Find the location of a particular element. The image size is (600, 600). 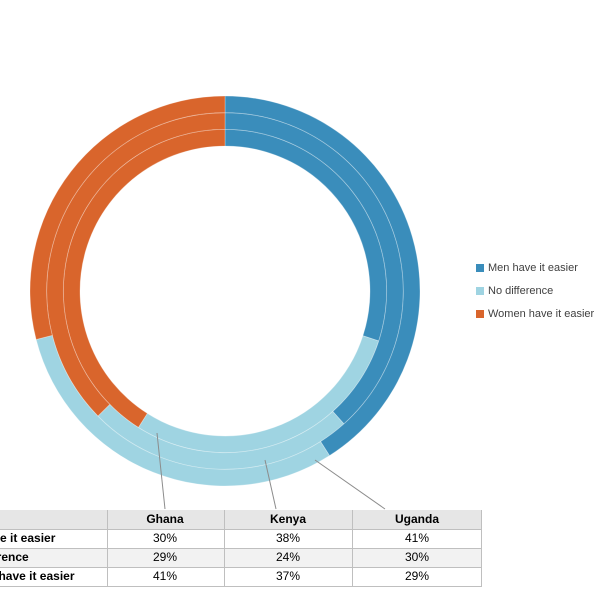

legend-label: No difference is located at coordinates (520, 291).